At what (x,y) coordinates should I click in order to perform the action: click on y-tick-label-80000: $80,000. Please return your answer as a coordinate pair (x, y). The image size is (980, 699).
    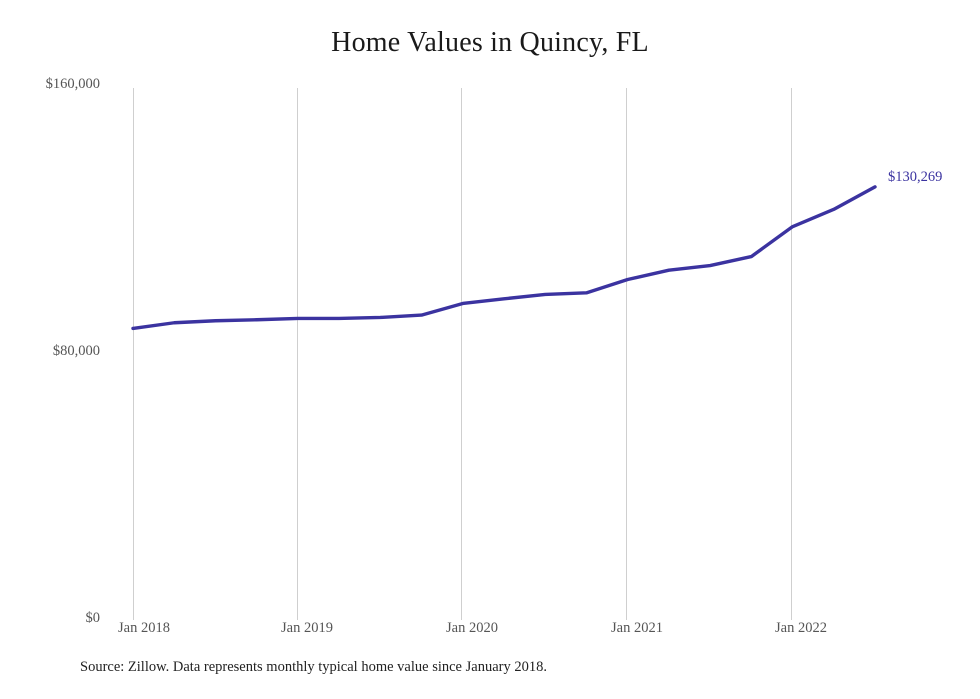
    Looking at the image, I should click on (76, 351).